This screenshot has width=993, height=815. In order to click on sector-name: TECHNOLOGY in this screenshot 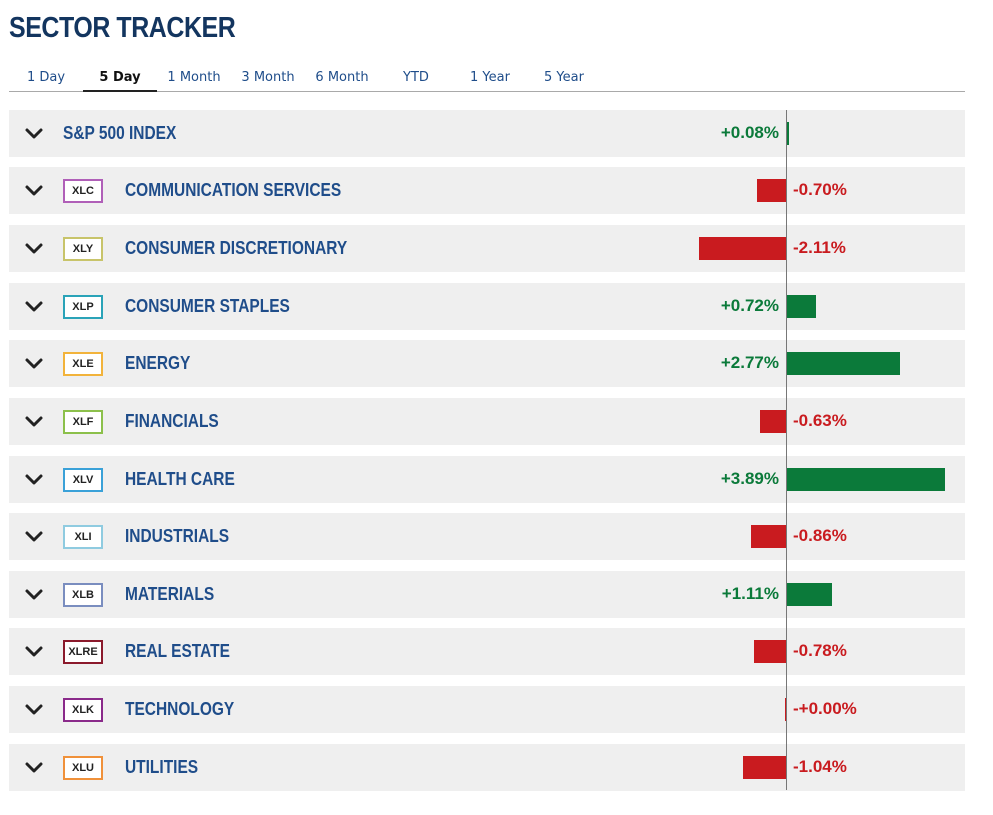, I will do `click(180, 709)`.